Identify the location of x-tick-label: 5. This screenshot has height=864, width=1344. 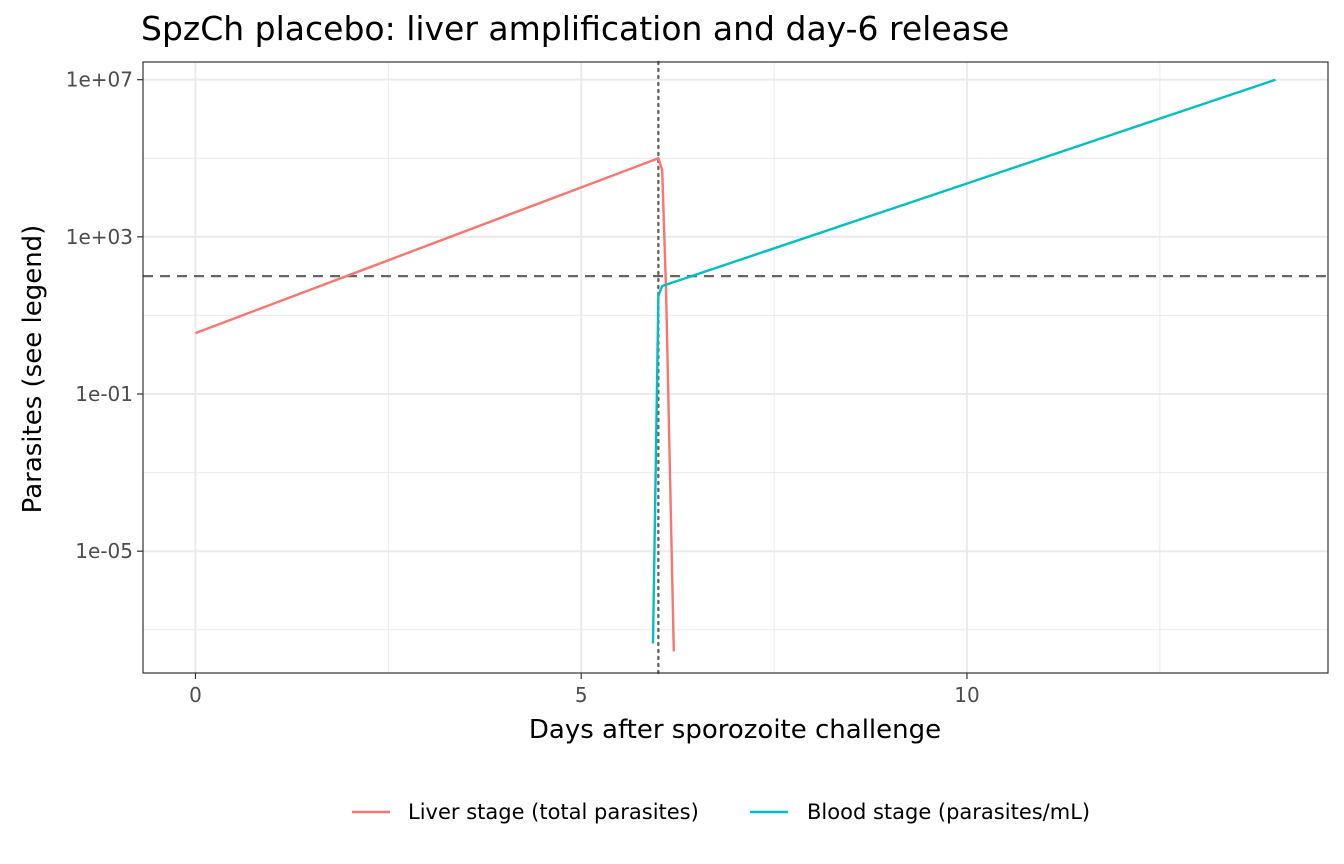
(581, 695).